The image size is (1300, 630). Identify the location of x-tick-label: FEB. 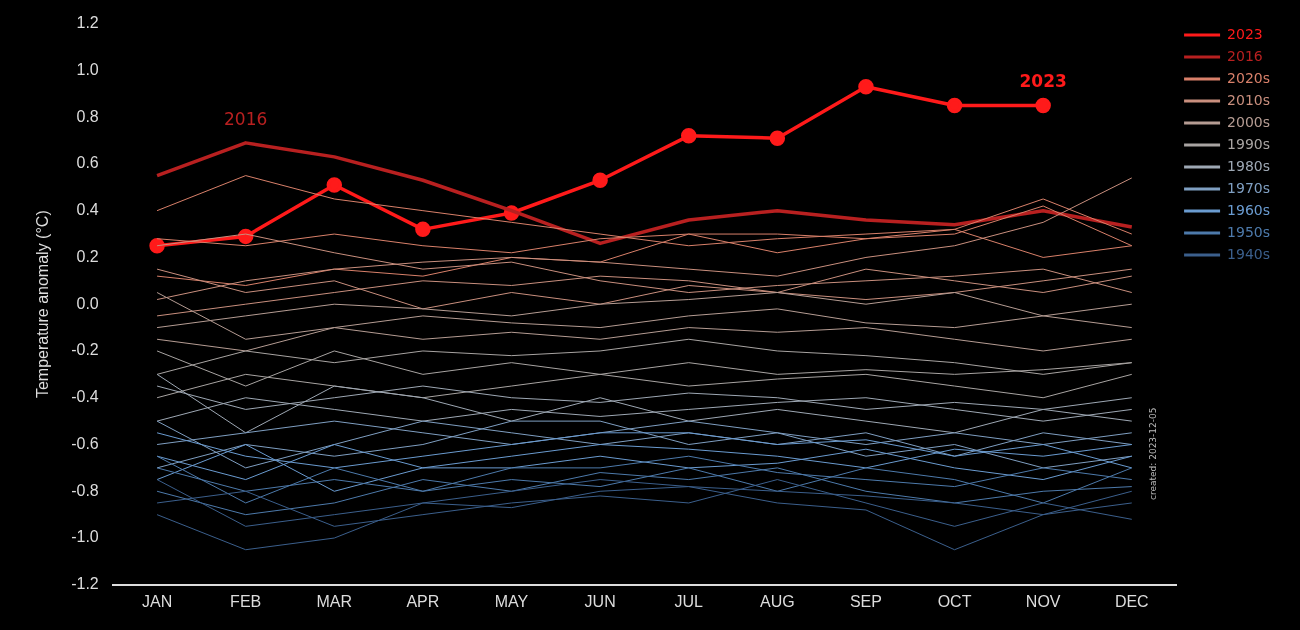
(246, 601).